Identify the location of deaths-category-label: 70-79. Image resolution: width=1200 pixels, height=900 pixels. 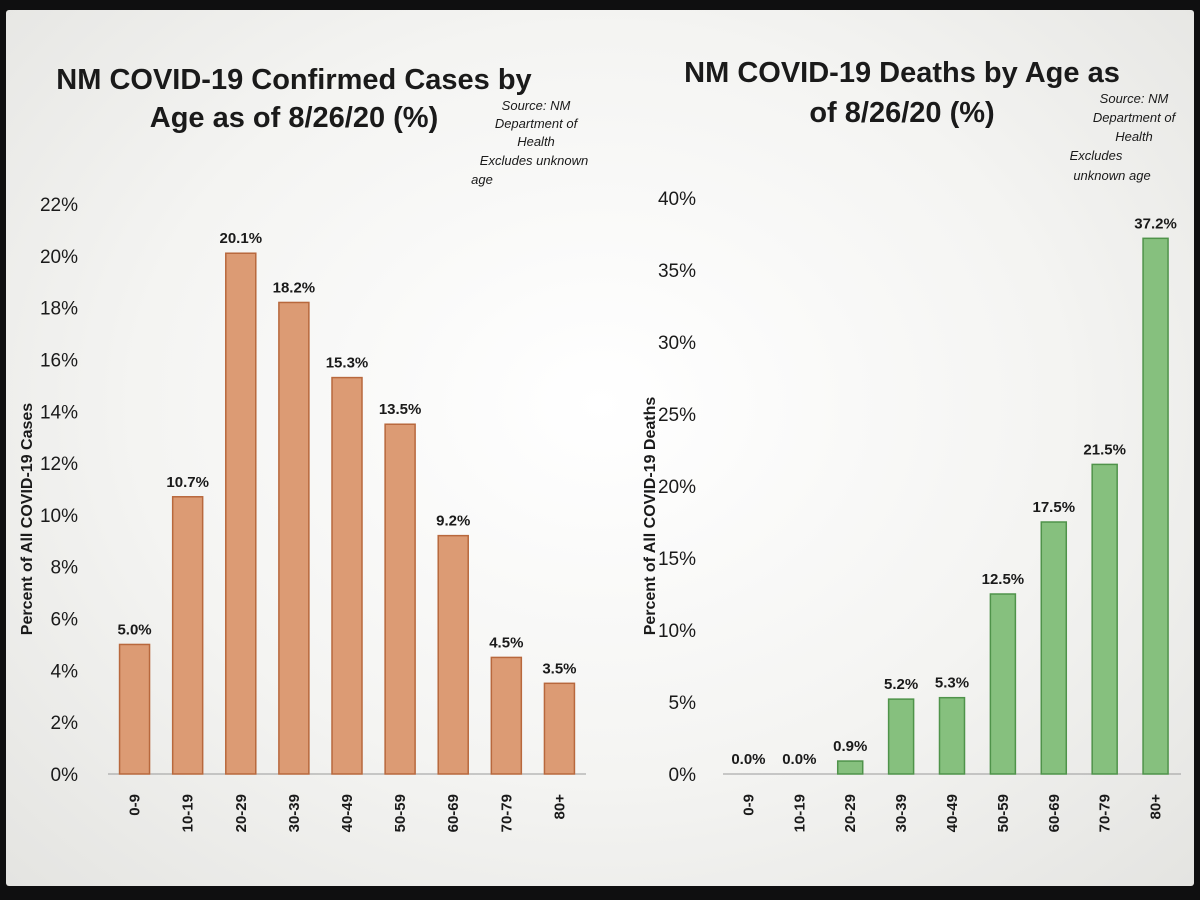
(1105, 813).